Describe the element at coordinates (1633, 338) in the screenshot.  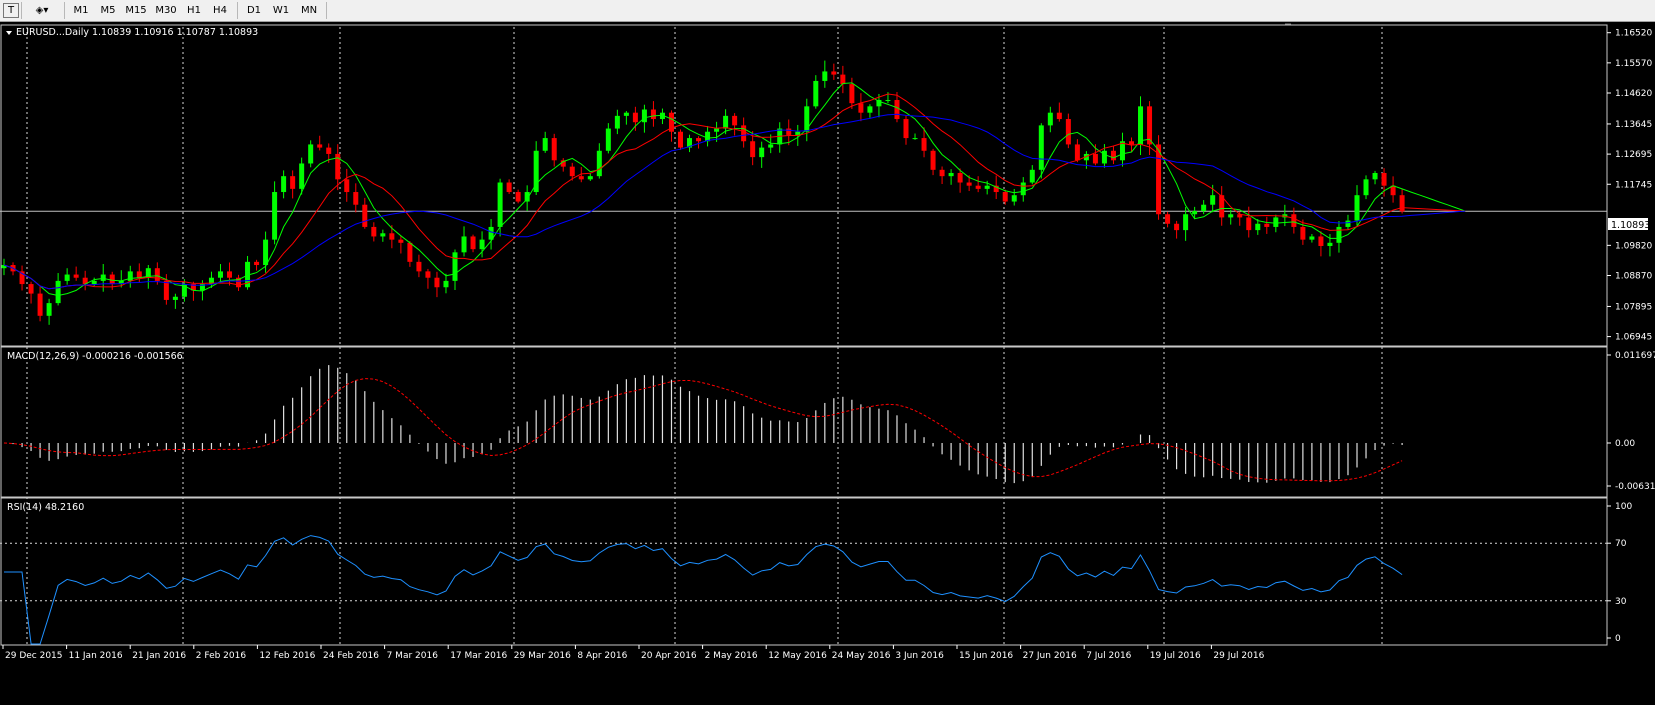
I see `price-axis-label: 1.06945` at that location.